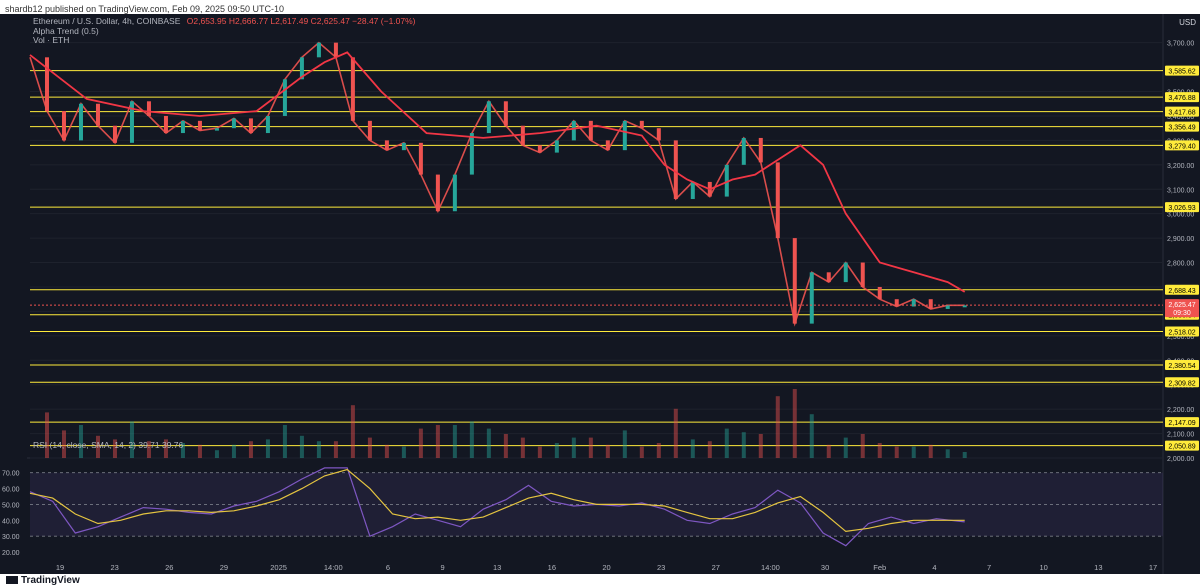  What do you see at coordinates (1182, 313) in the screenshot?
I see `countdown-label: 09:30` at bounding box center [1182, 313].